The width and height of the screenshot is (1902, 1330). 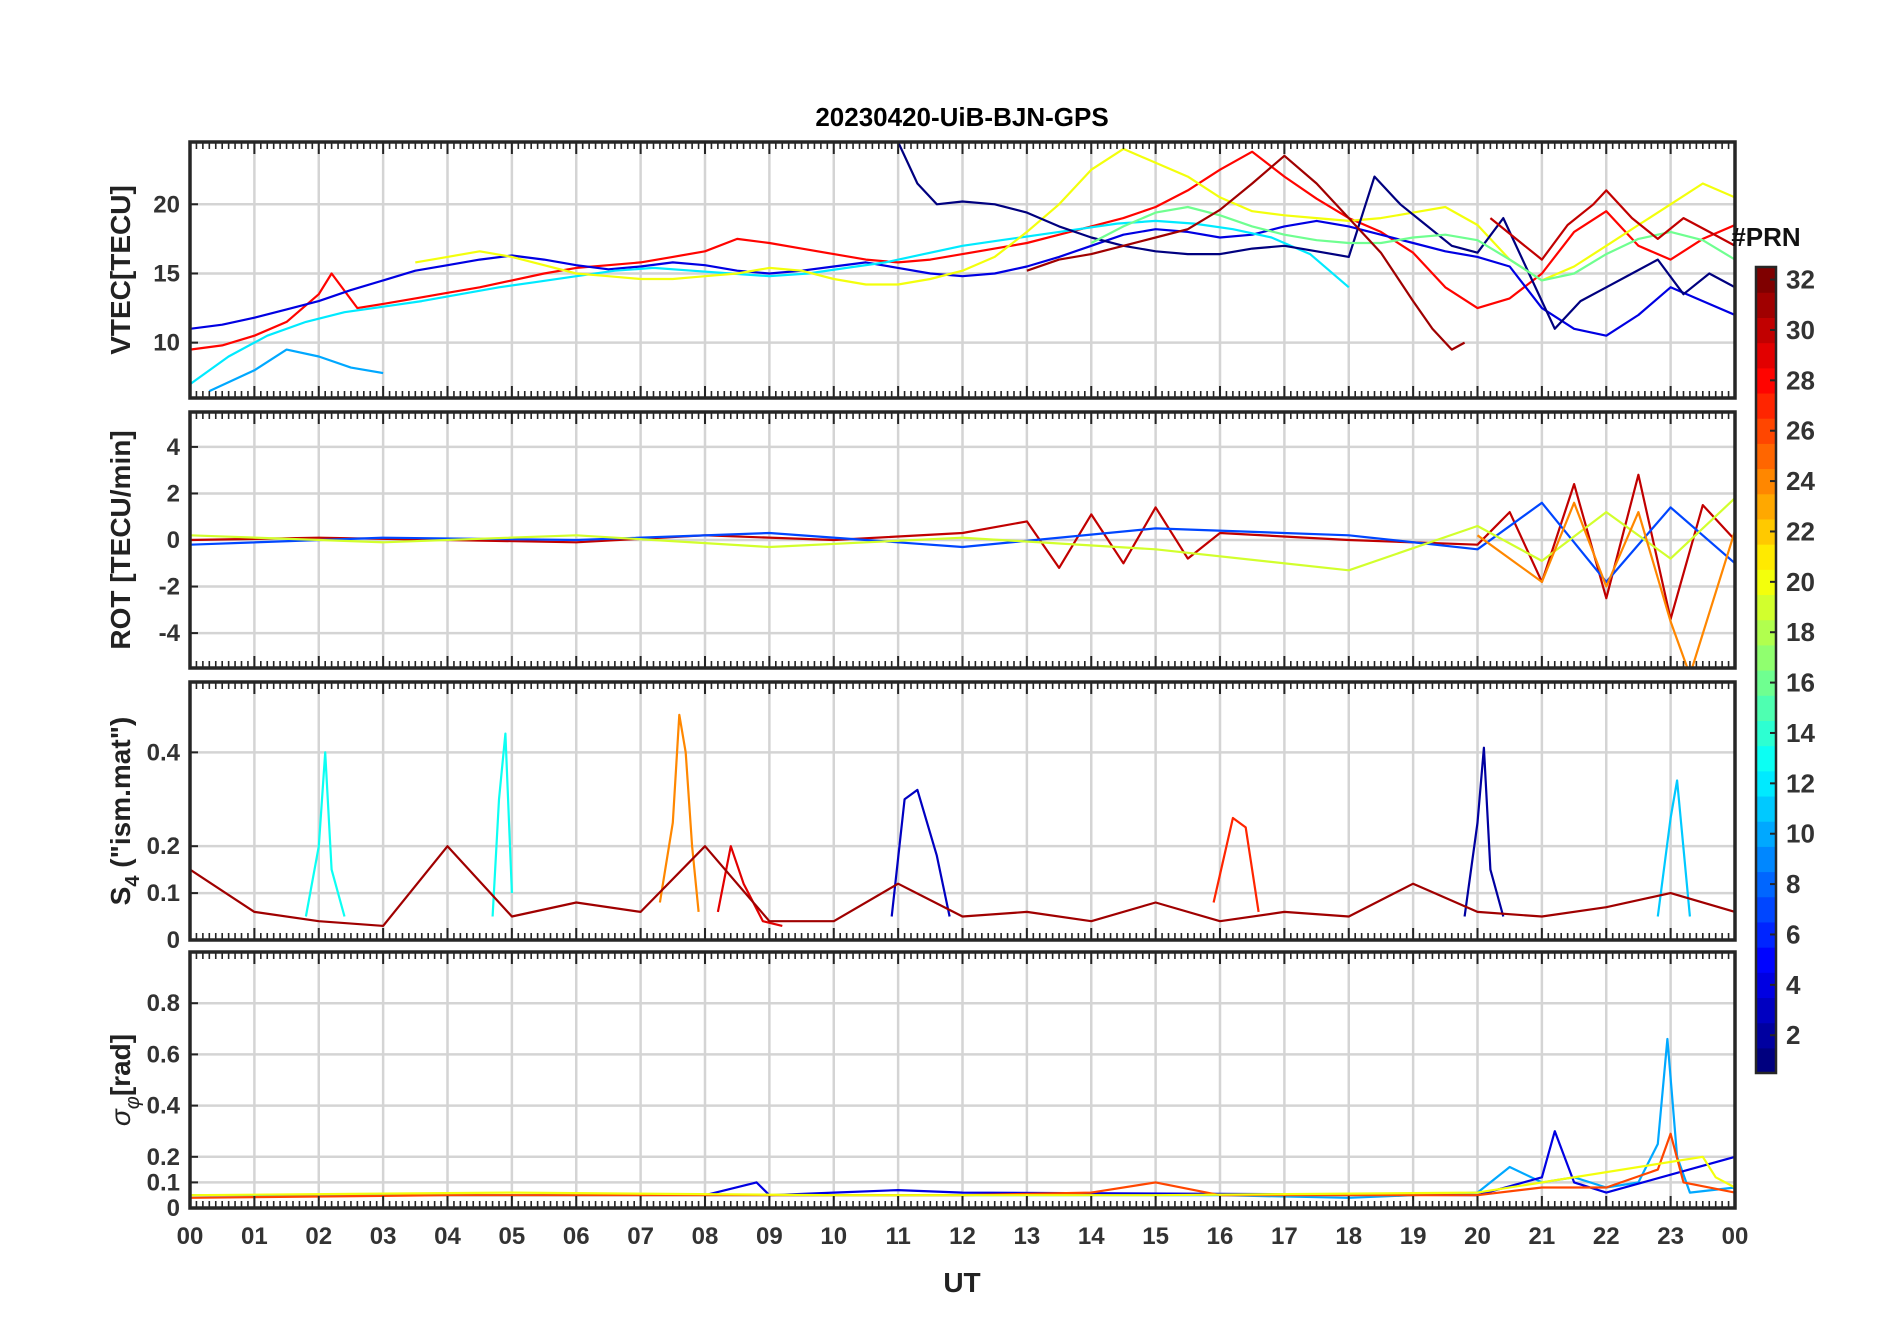 I want to click on y-tick-label: 0.2, so click(x=163, y=1157).